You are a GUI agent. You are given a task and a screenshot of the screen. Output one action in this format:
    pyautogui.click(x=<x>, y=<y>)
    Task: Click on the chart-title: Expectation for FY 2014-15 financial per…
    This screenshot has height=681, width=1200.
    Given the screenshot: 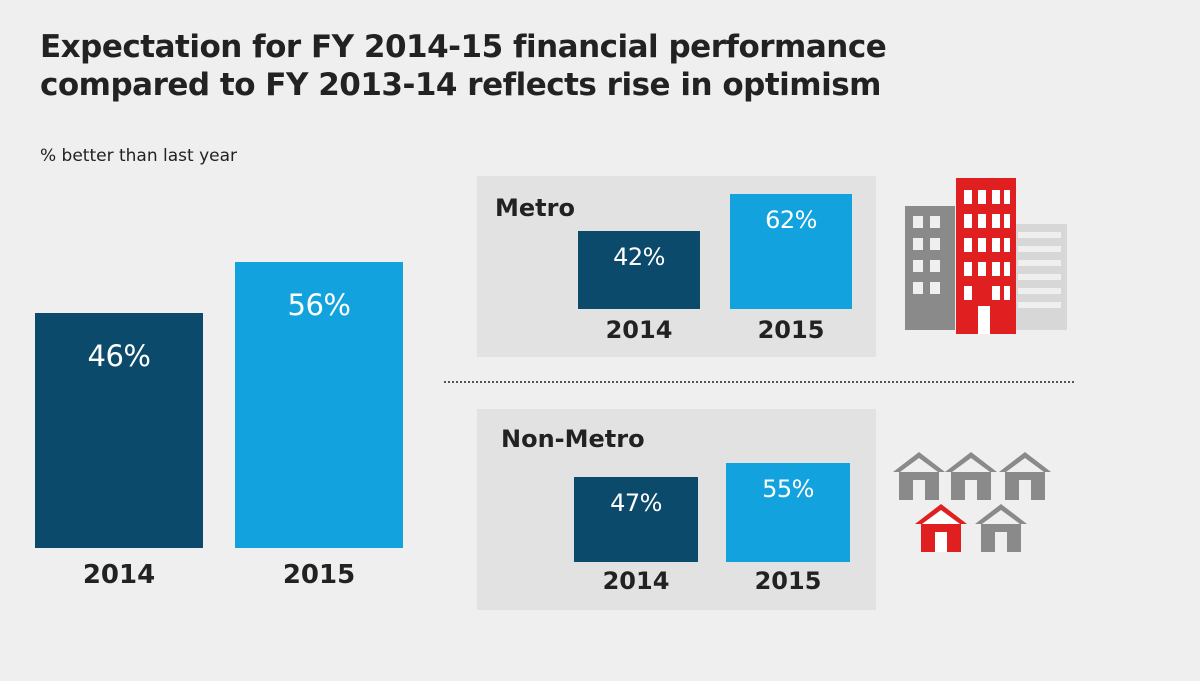 What is the action you would take?
    pyautogui.click(x=463, y=66)
    